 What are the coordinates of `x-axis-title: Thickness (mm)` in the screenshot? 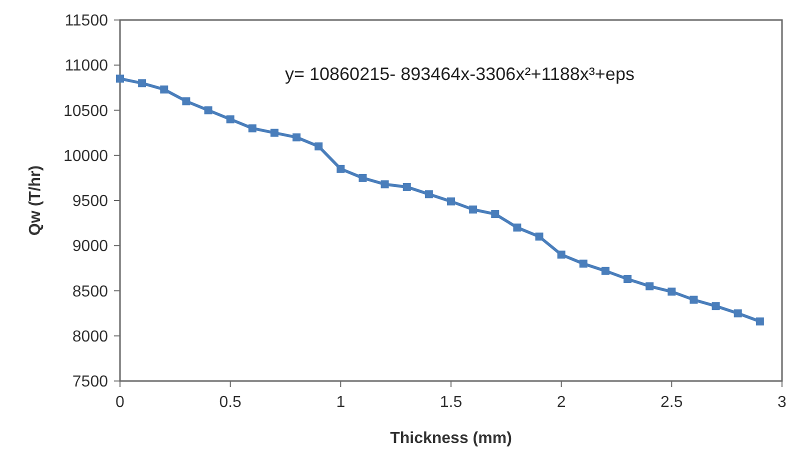 It's located at (451, 438).